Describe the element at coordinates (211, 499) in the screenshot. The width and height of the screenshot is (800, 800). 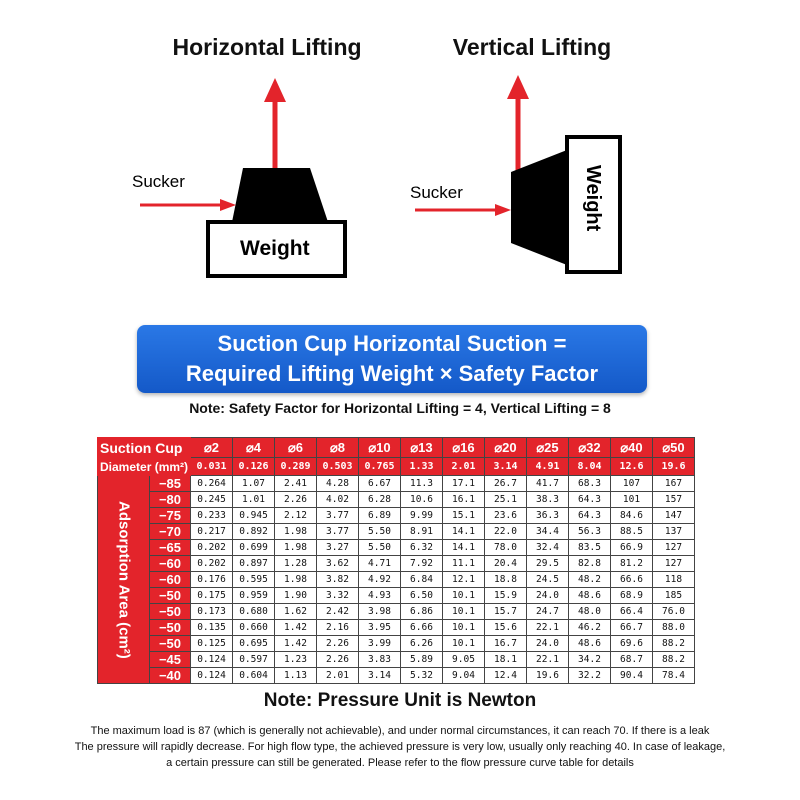
I see `table-cell: 0.245` at that location.